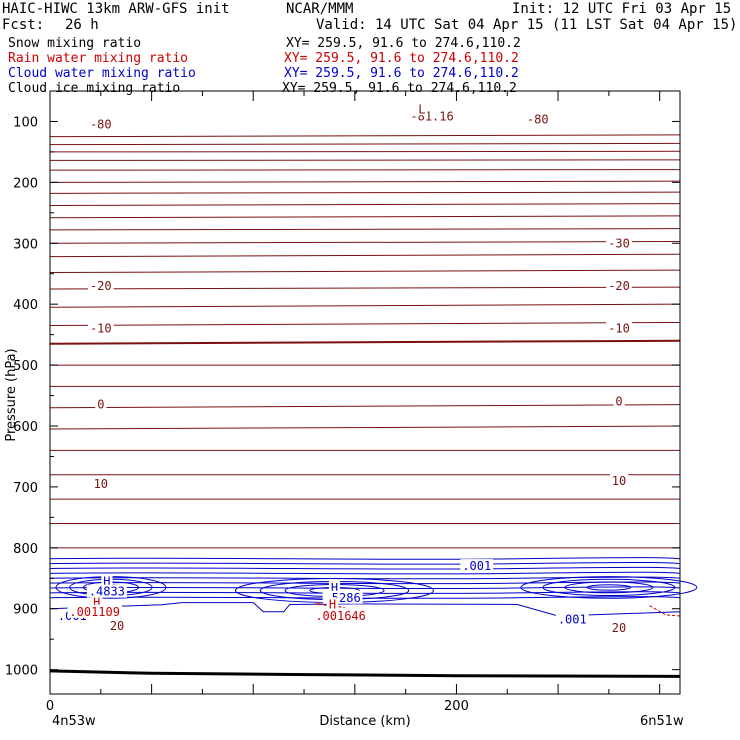 The height and width of the screenshot is (740, 740). I want to click on temp-contour--50, so click(365, 192).